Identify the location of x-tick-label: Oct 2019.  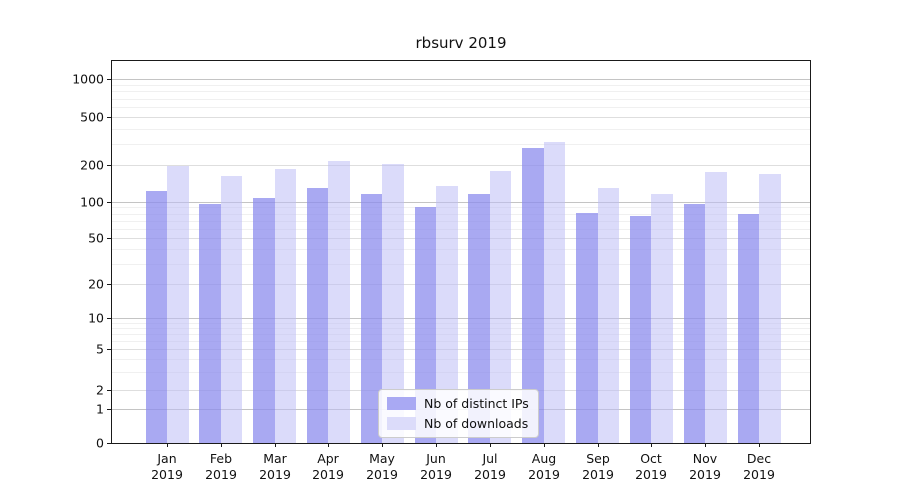
(651, 466).